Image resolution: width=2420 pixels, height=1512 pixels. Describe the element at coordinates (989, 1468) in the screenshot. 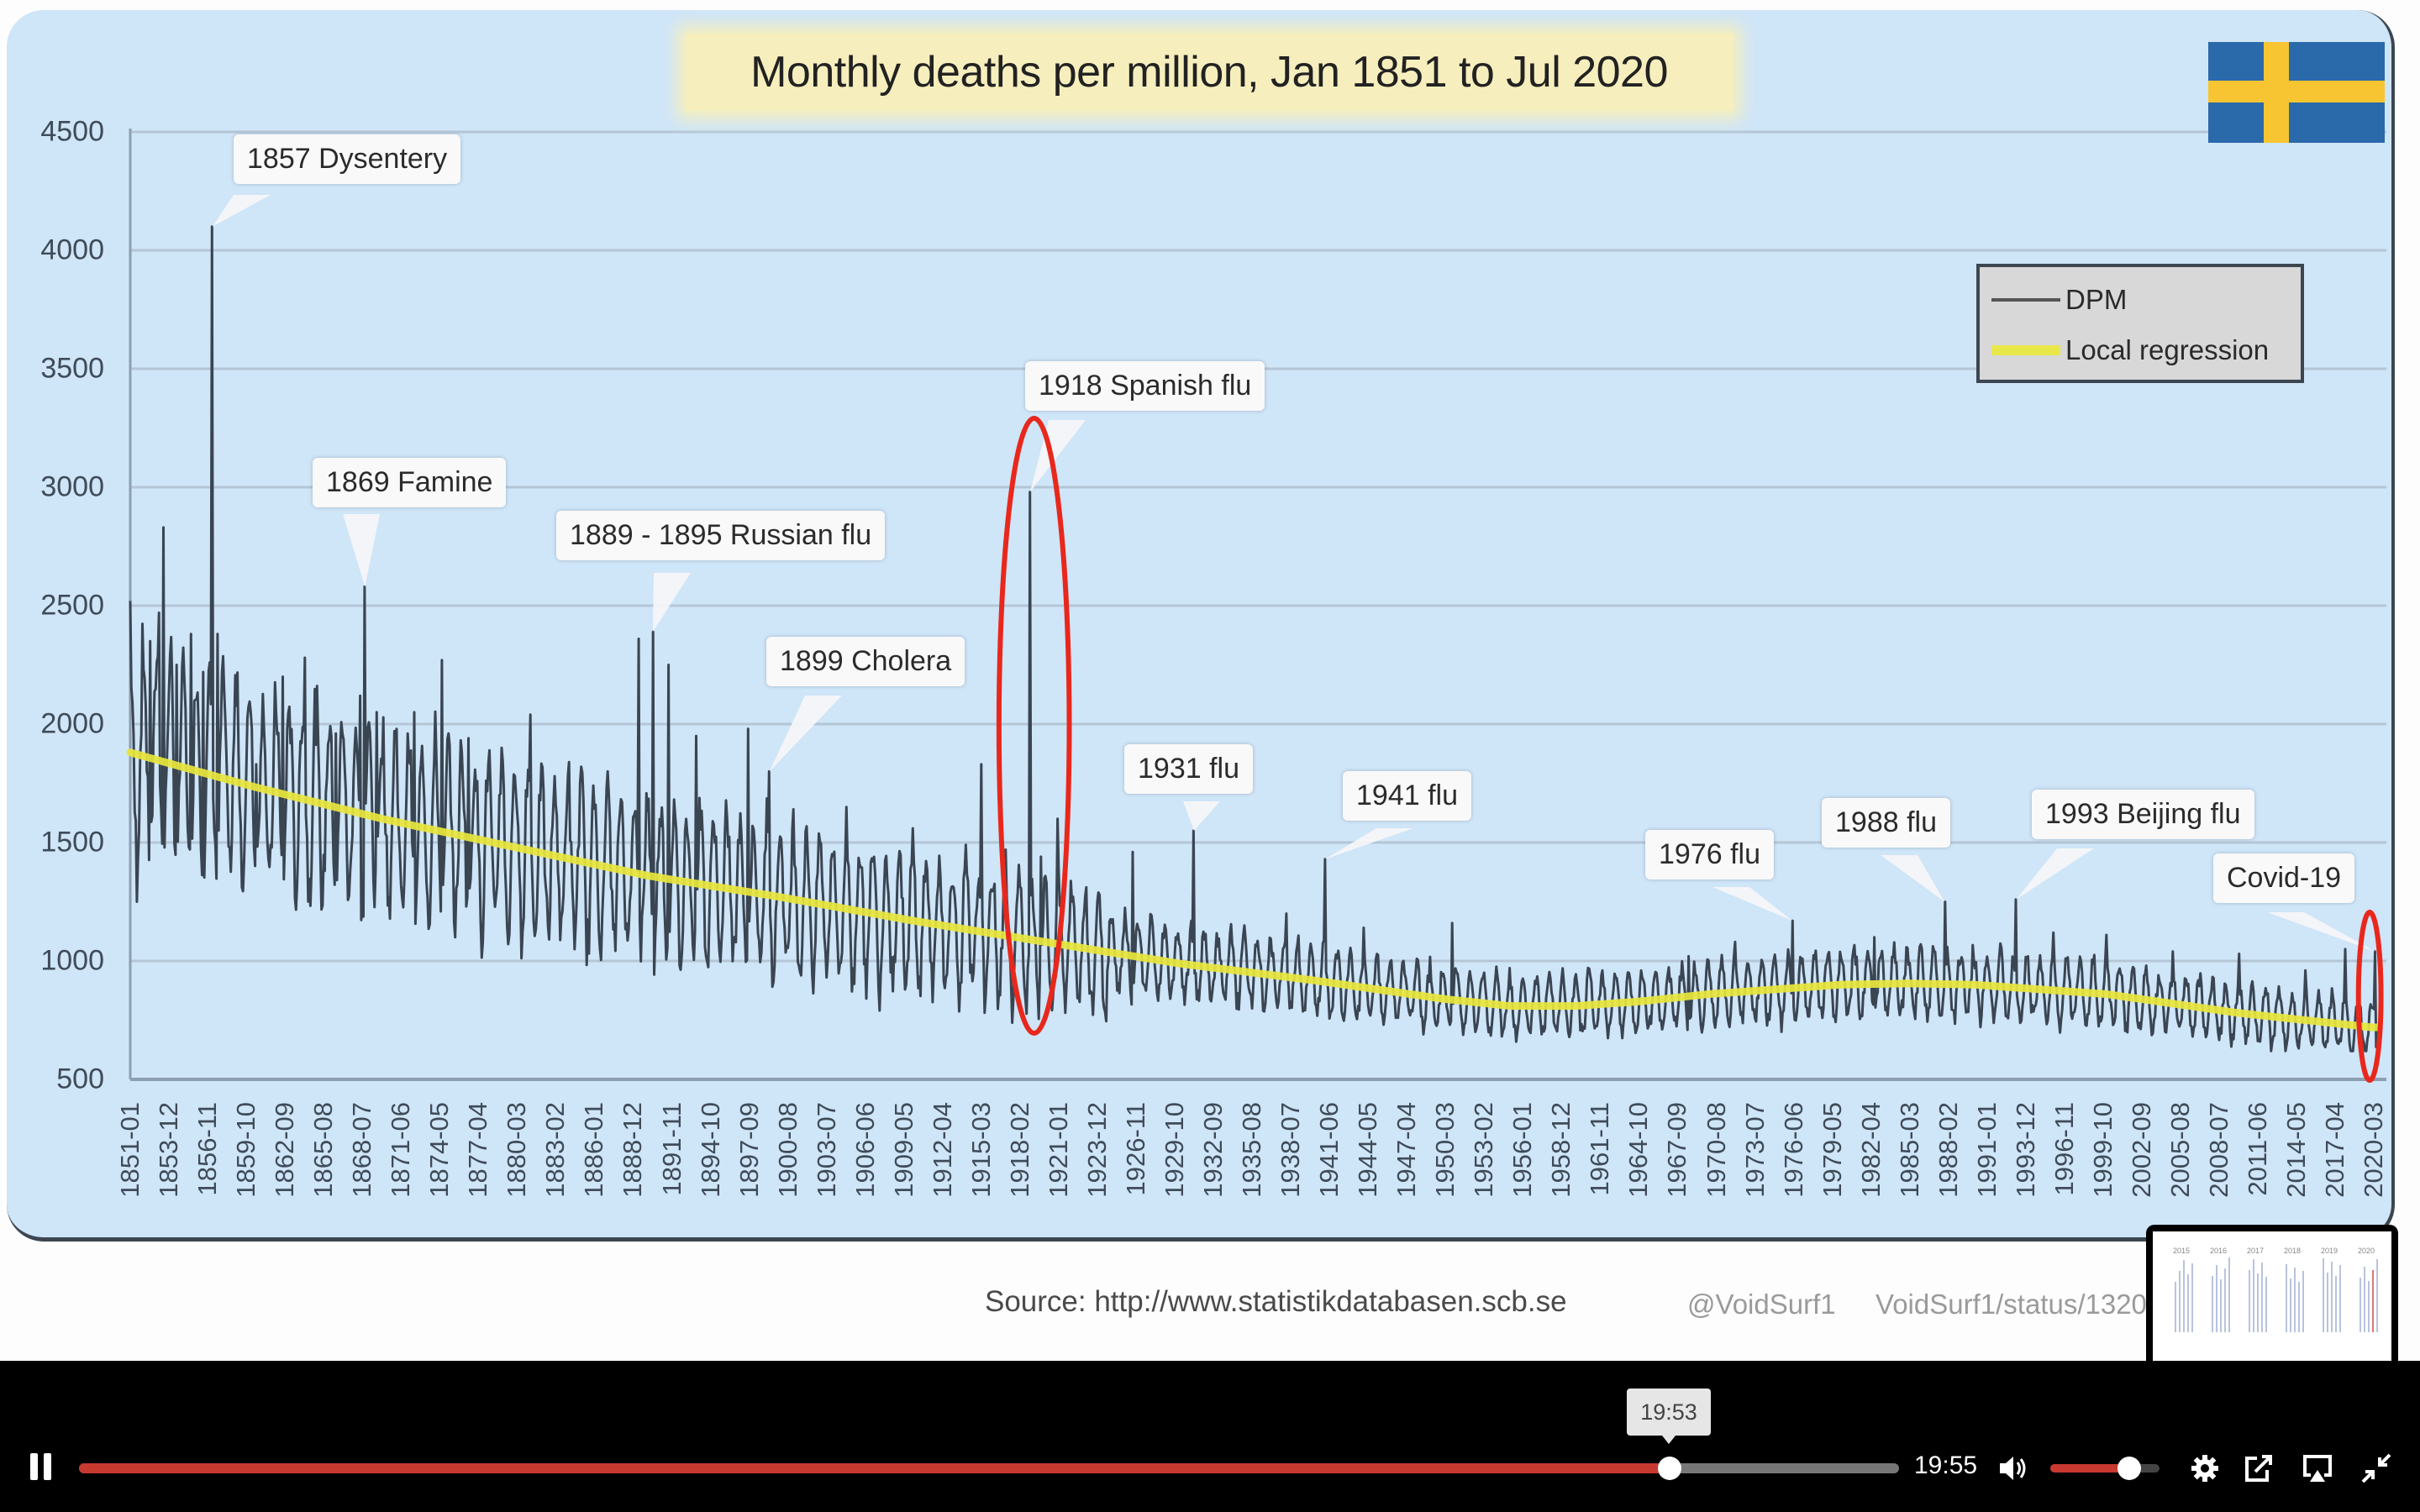

I see `seek-bar` at that location.